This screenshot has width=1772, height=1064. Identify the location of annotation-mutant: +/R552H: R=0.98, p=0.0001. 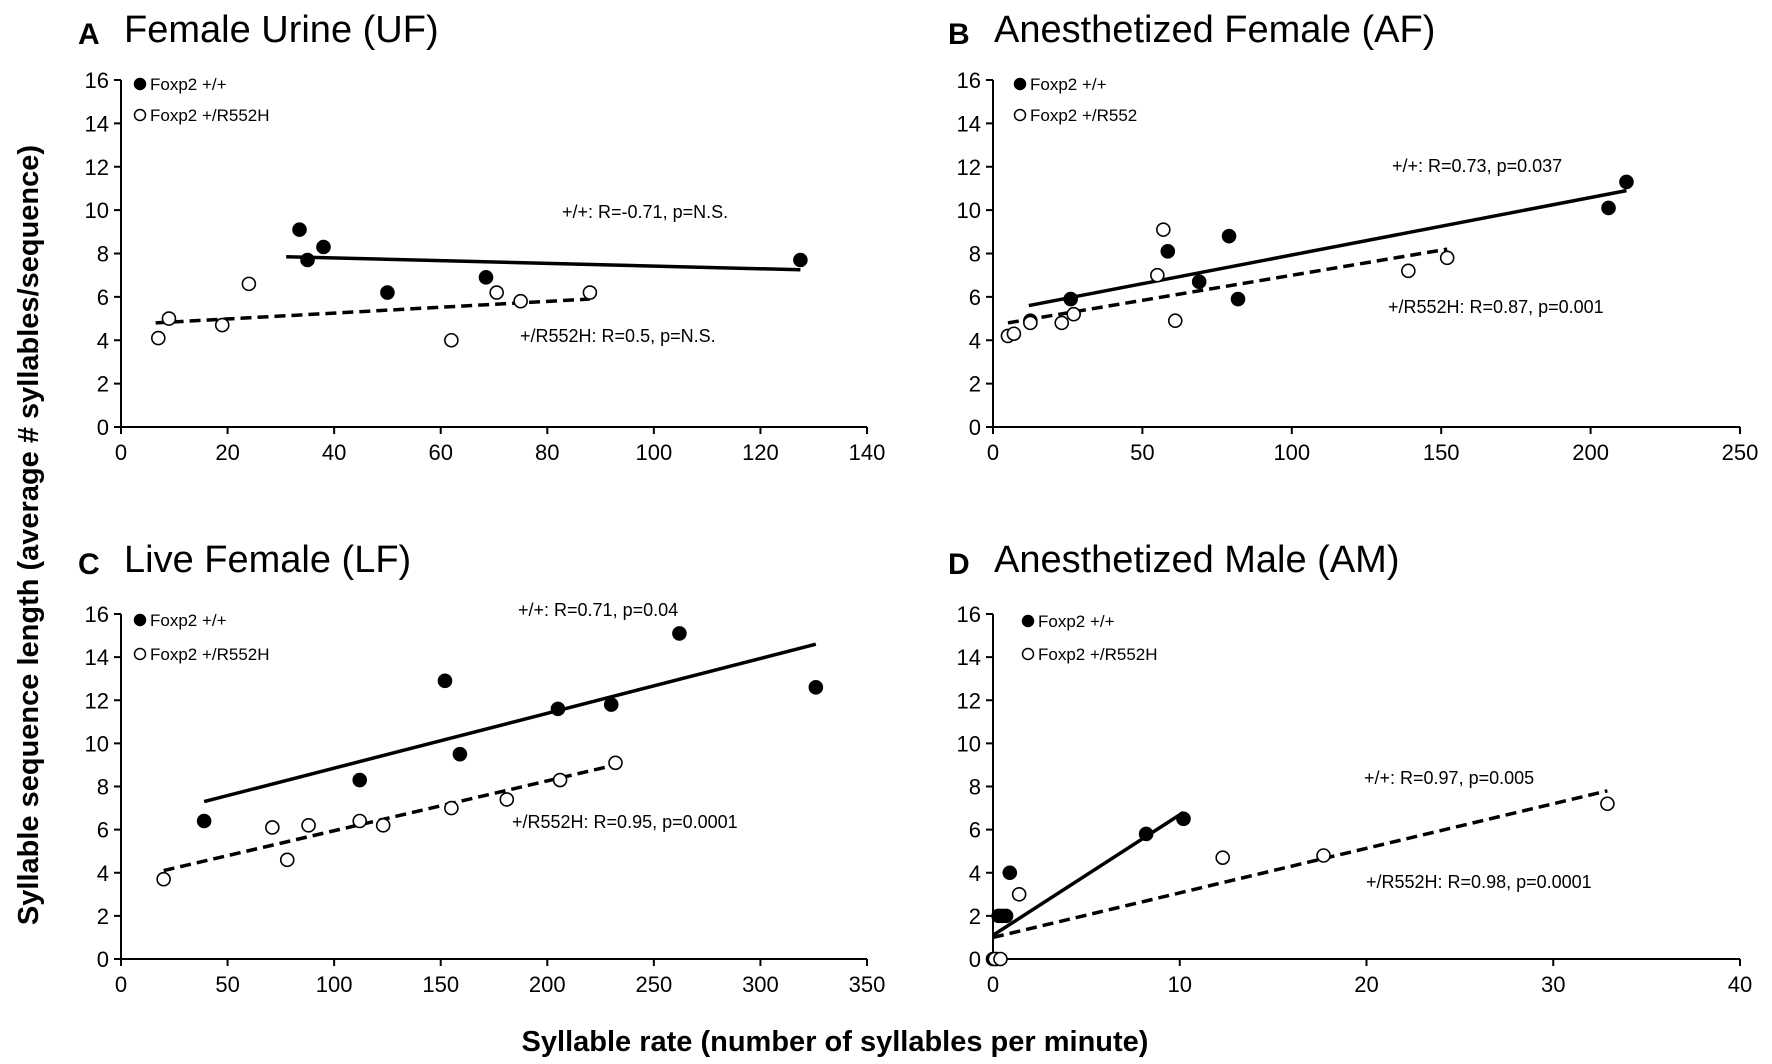
(1479, 882).